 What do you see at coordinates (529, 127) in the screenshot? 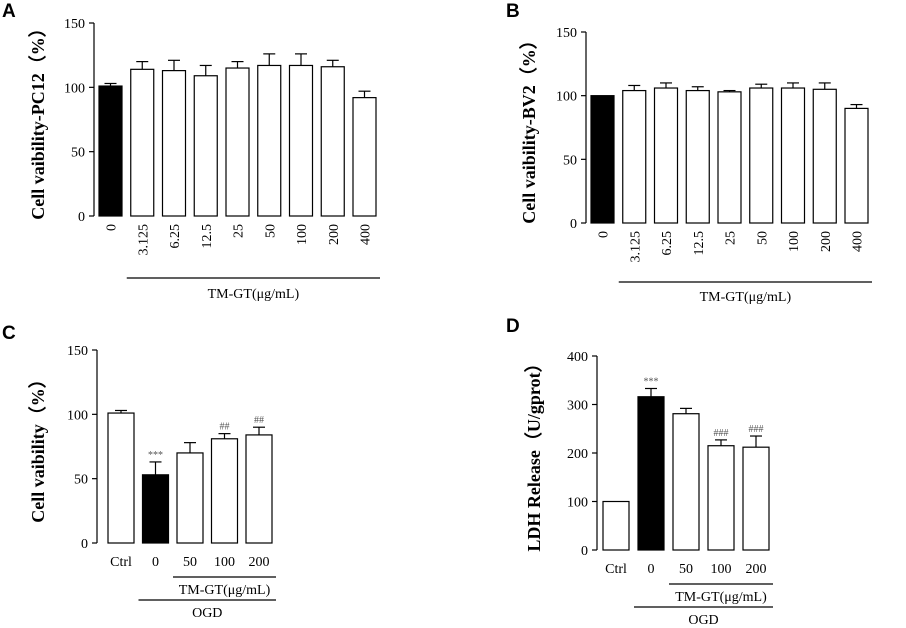
I see `y-axis-title-b: Cell vaibility-BV2（%）` at bounding box center [529, 127].